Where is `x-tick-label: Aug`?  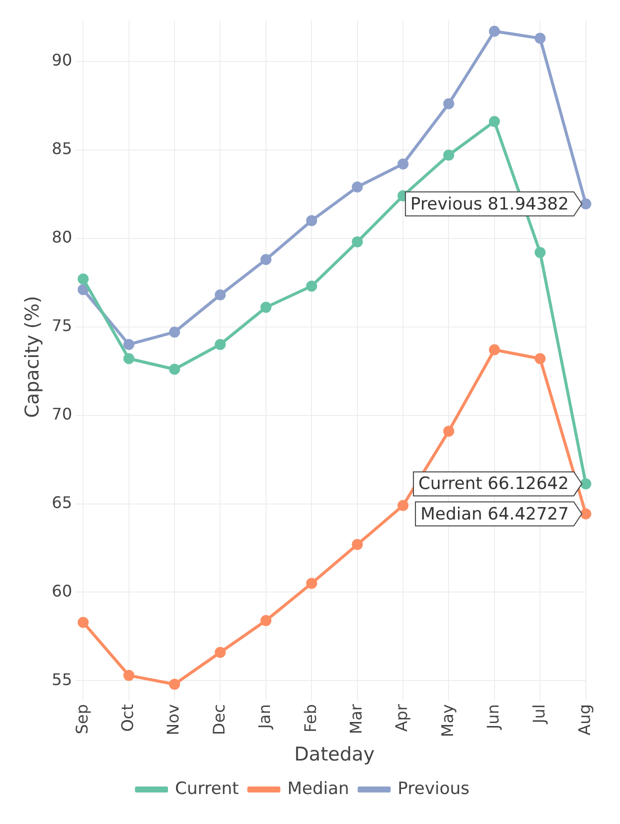 x-tick-label: Aug is located at coordinates (584, 720).